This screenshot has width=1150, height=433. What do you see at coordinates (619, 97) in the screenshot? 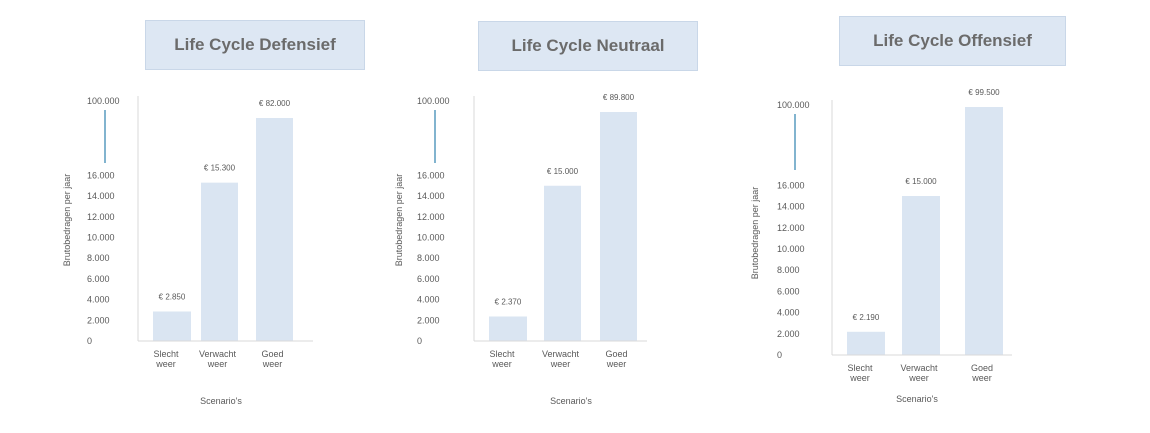
I see `data-label: € 89.800` at bounding box center [619, 97].